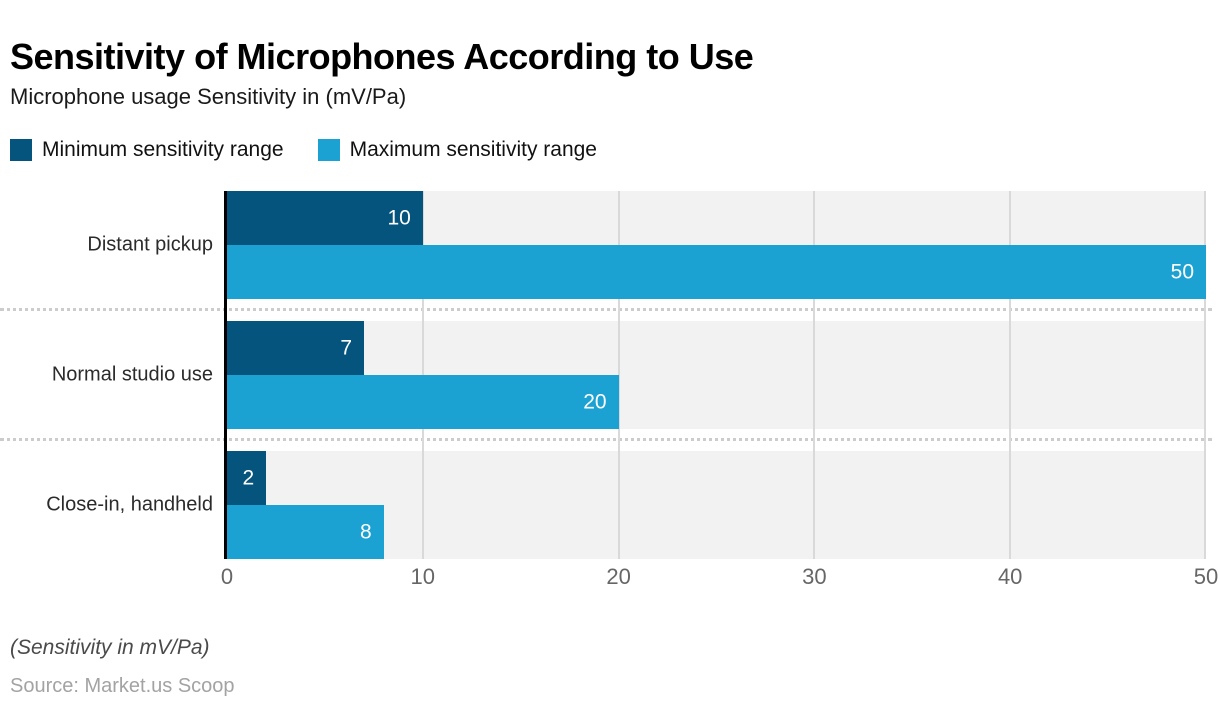 The width and height of the screenshot is (1220, 712). Describe the element at coordinates (110, 647) in the screenshot. I see `axis-units-note: (Sensitivity in mV/Pa)` at that location.